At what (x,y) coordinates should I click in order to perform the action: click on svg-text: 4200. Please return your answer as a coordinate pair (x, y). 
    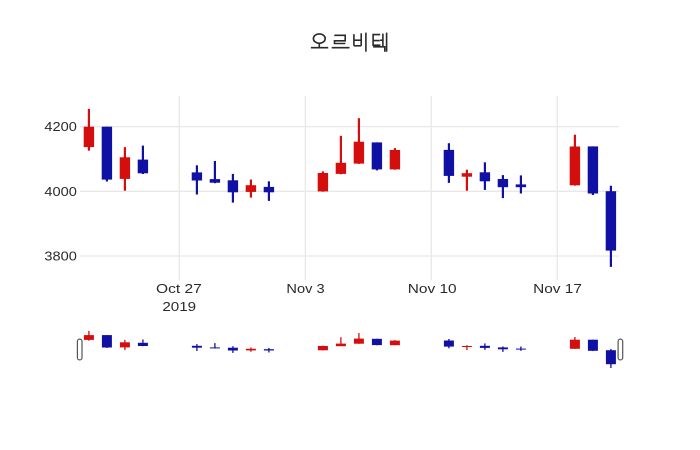
    Looking at the image, I should click on (60, 126).